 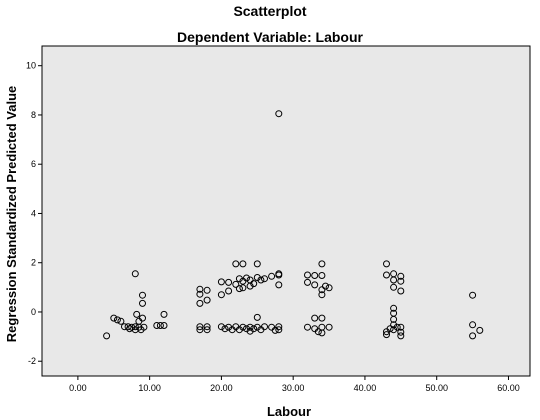 I want to click on y-tick-label: 10, so click(x=31, y=66).